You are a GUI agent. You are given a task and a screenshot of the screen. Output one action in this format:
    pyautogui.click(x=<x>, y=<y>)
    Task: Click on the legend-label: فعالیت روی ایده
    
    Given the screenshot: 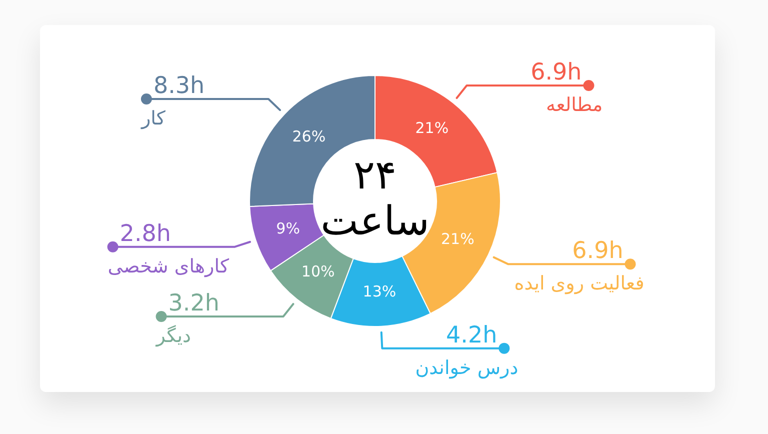 What is the action you would take?
    pyautogui.click(x=579, y=283)
    